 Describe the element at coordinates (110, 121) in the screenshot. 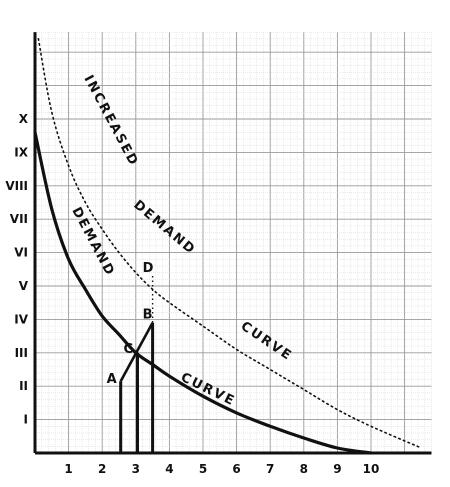

I see `curve-annotation: INCREASED` at that location.